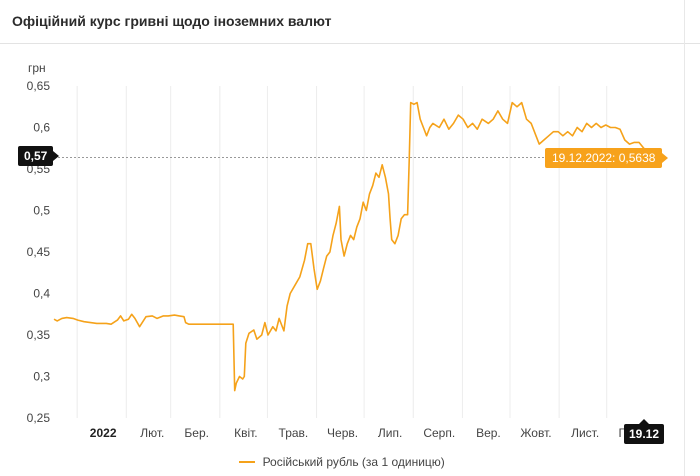  Describe the element at coordinates (246, 433) in the screenshot. I see `x-tick-label: Квіт.` at that location.